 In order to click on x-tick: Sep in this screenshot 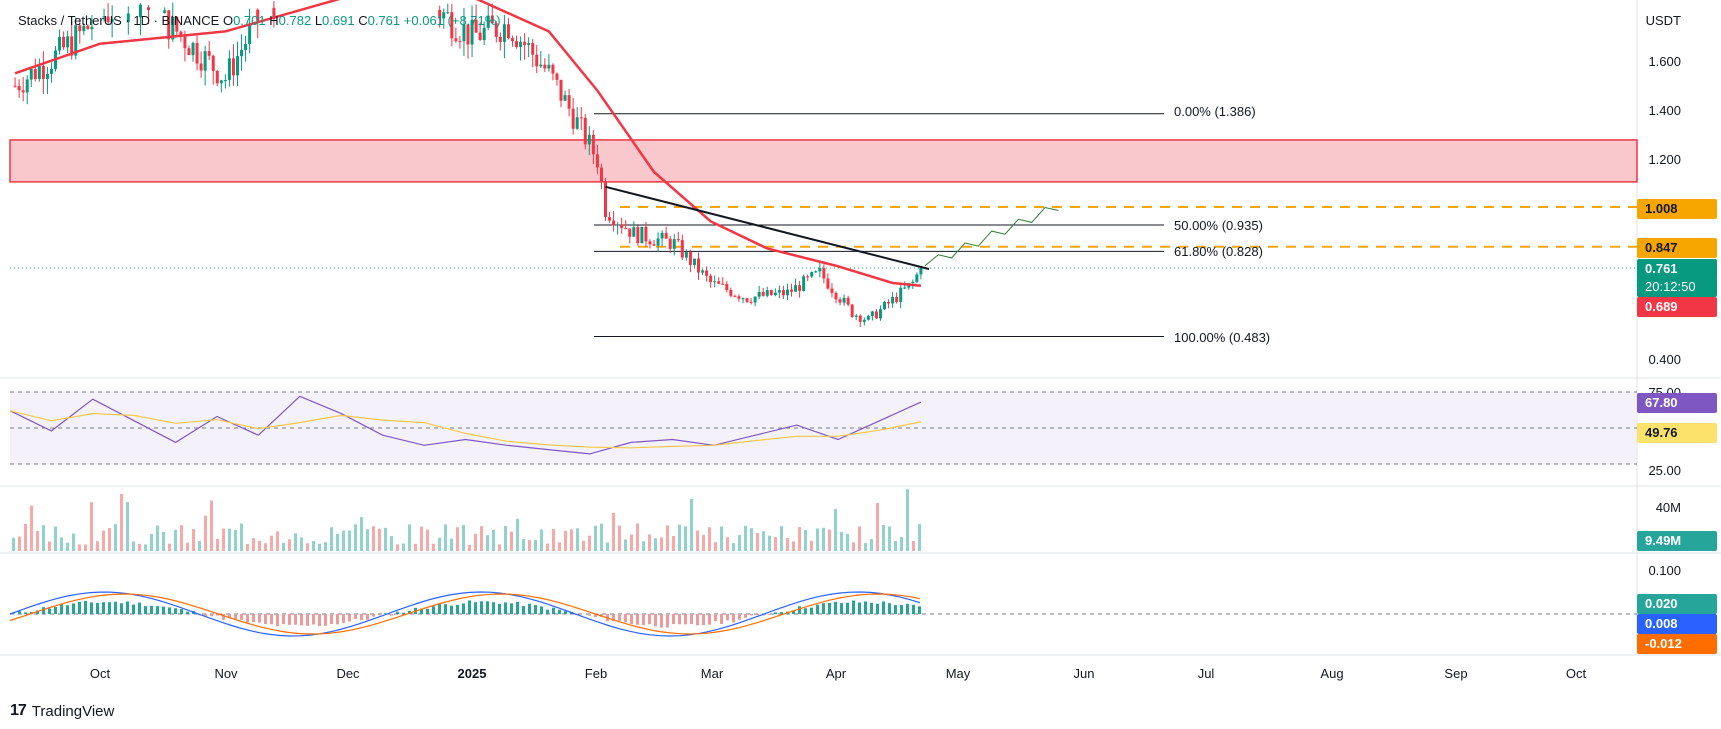, I will do `click(1456, 673)`.